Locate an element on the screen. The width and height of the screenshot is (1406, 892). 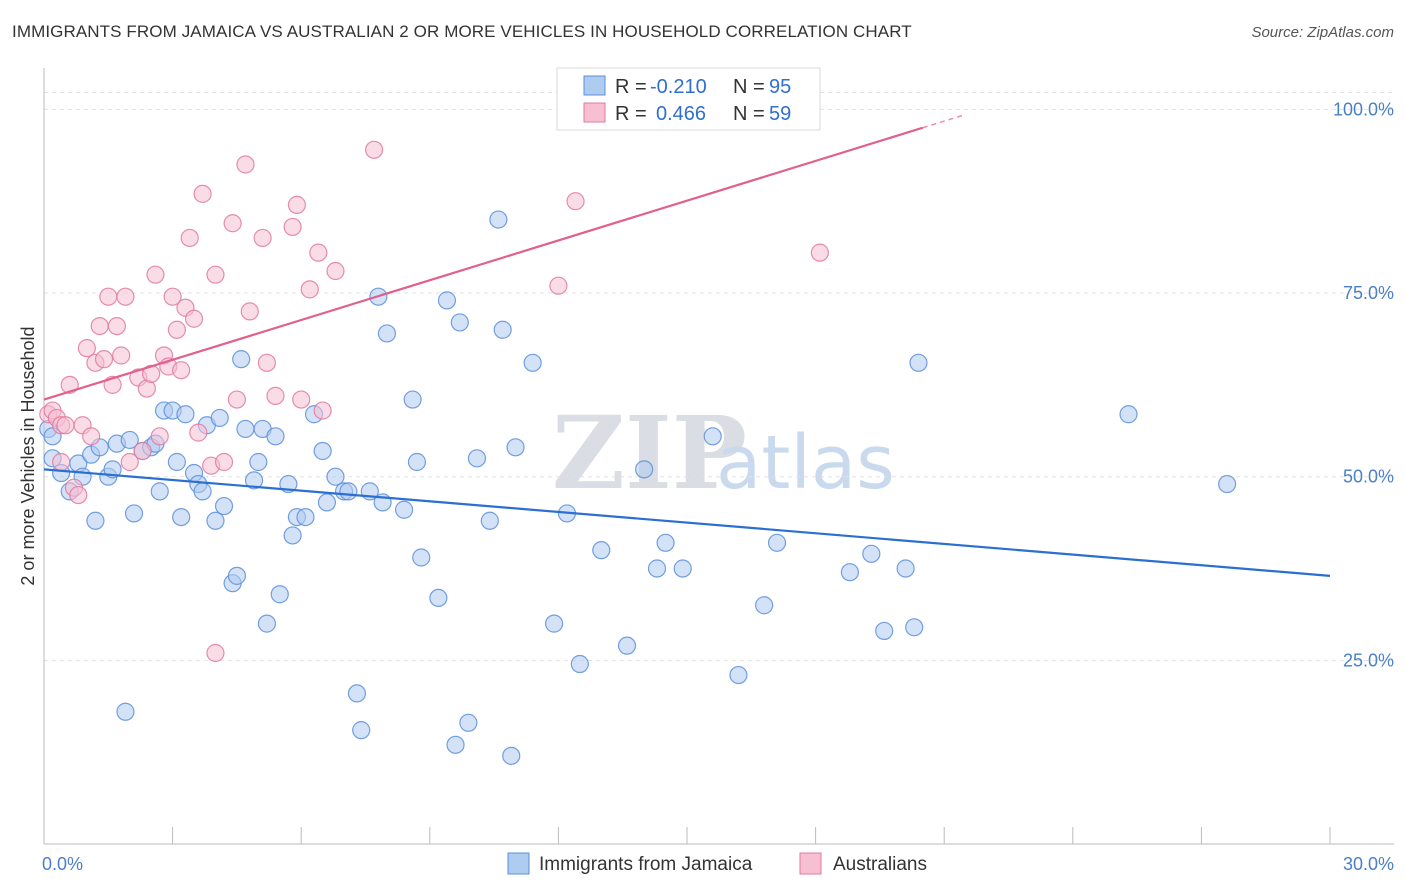
legend-r-label-1: R = is located at coordinates (631, 87).